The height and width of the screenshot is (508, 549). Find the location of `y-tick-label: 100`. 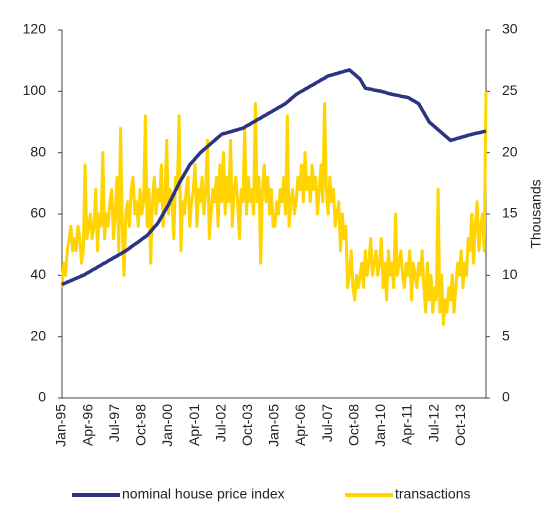

y-tick-label: 100 is located at coordinates (35, 90).